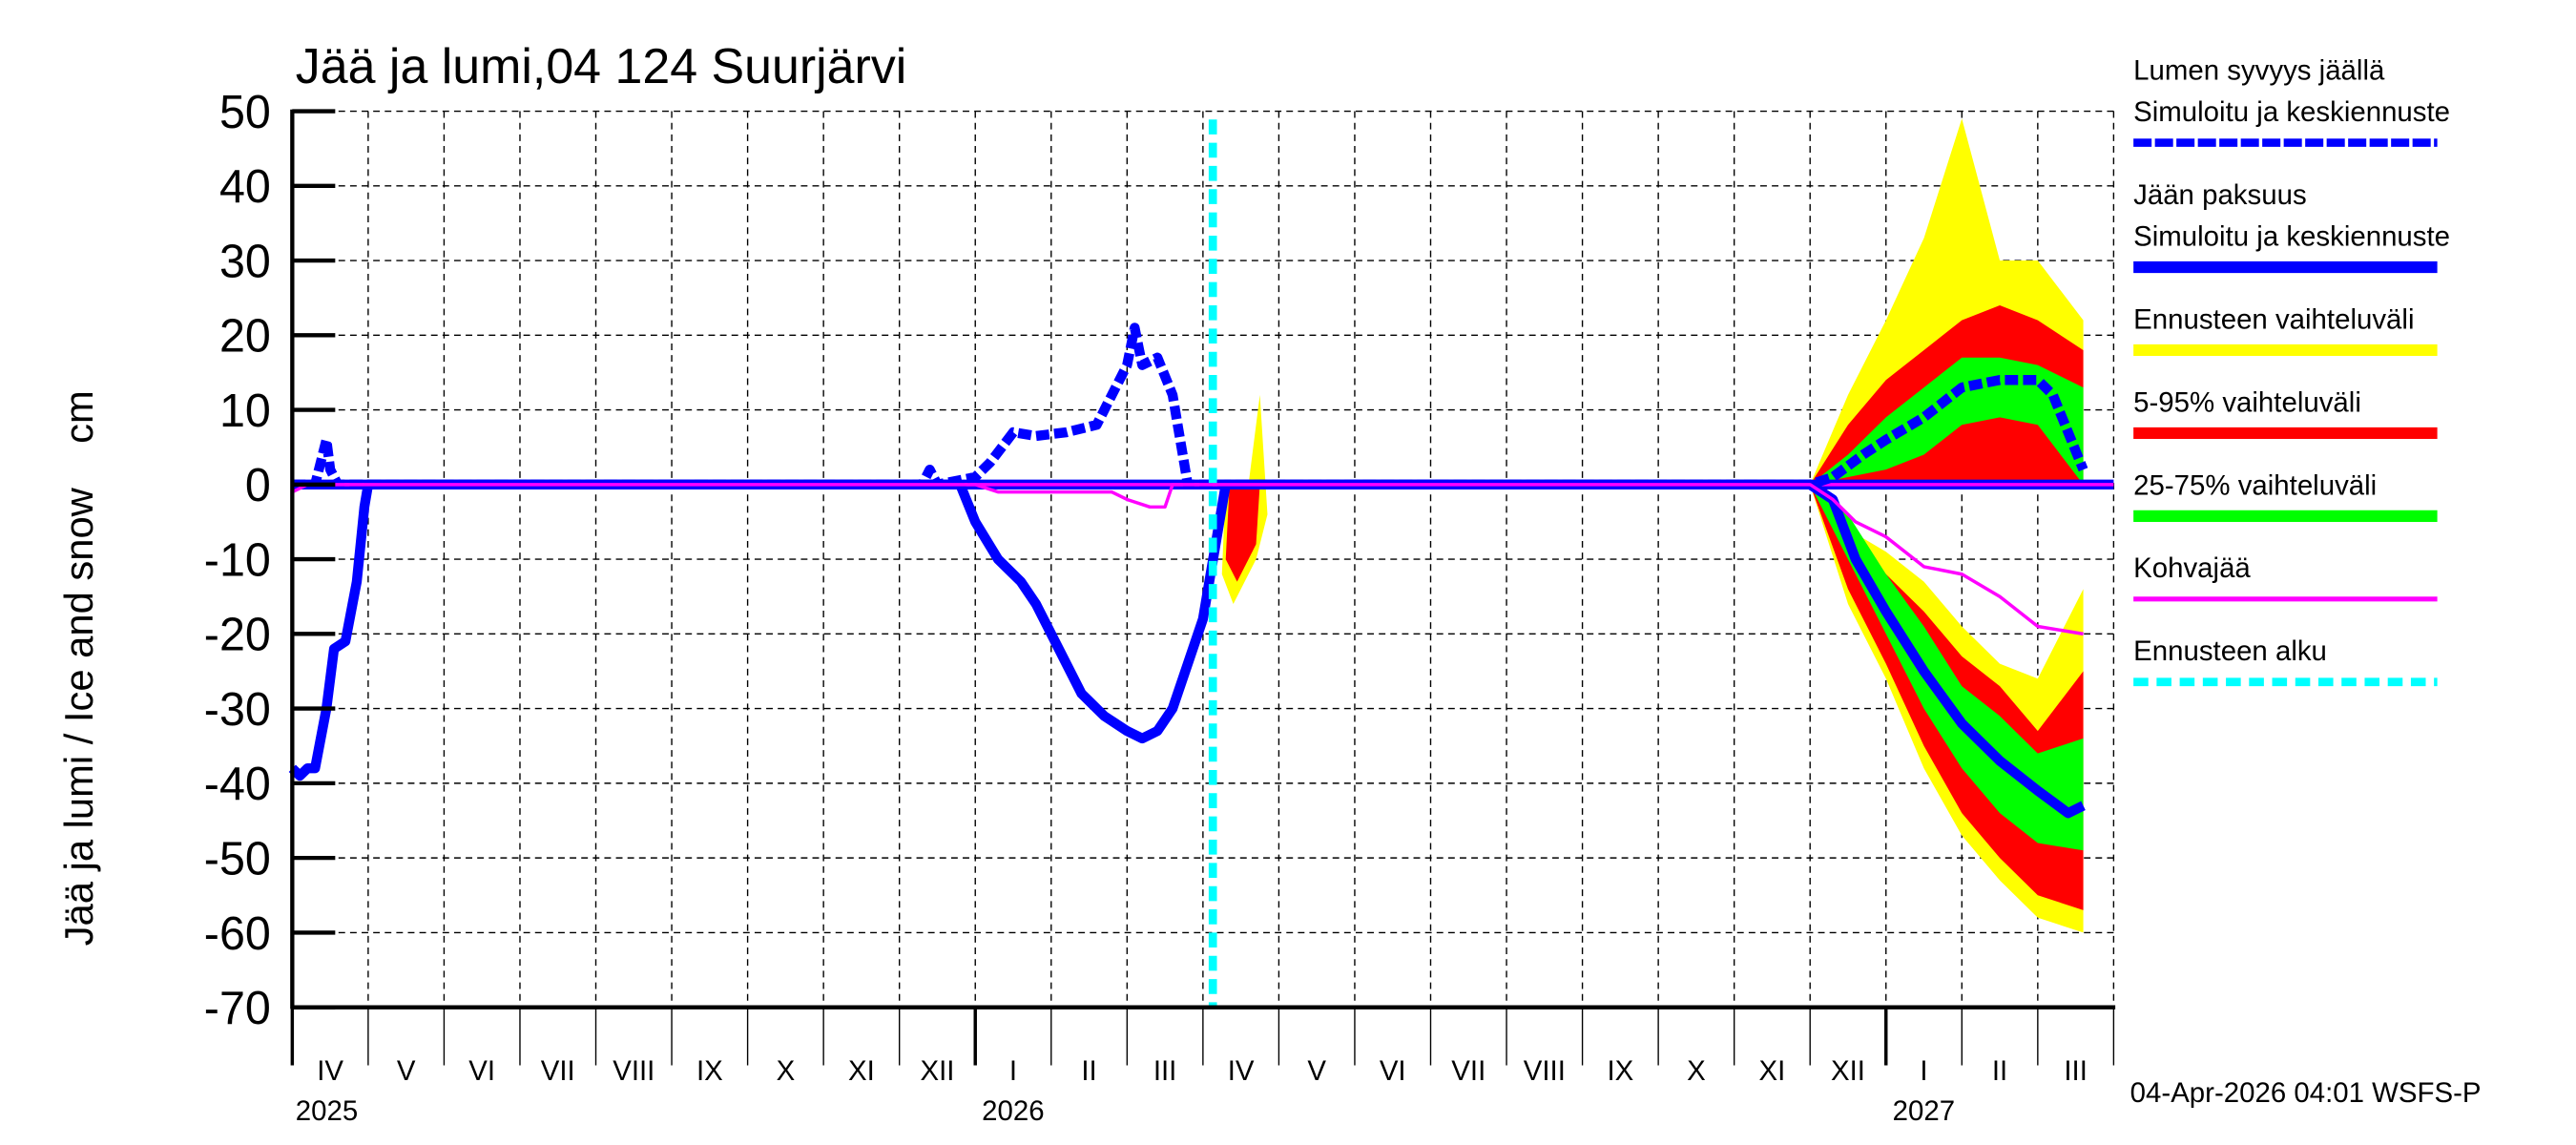  I want to click on y-tick-label: 30, so click(245, 261).